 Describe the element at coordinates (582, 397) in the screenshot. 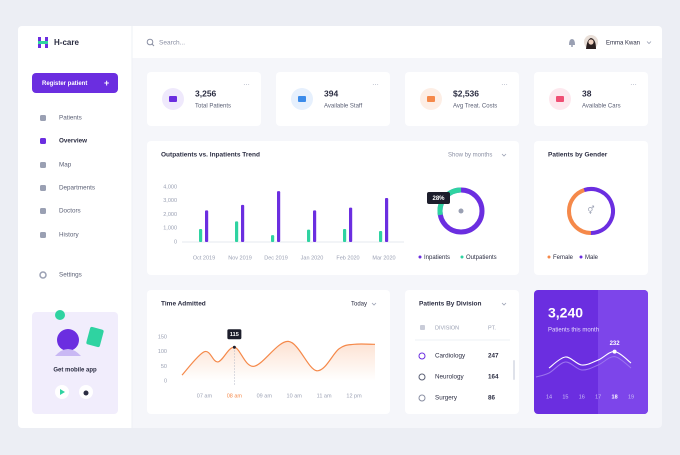

I see `x-tick-label: 16` at that location.